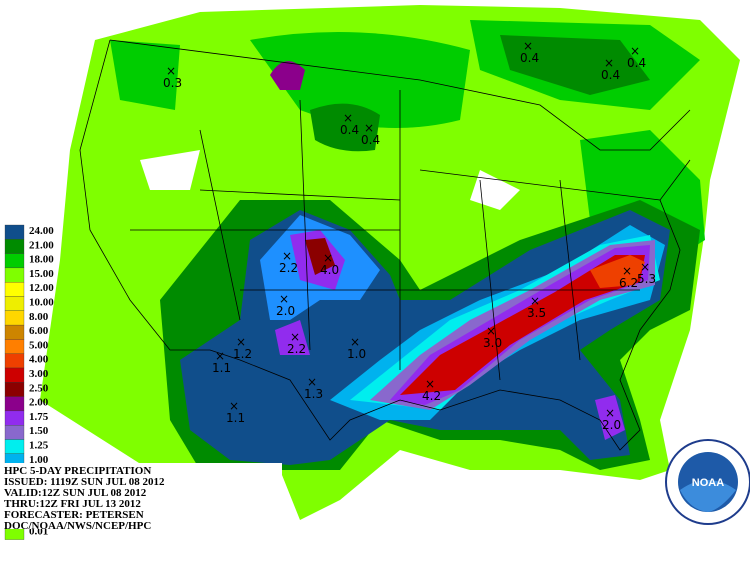 The height and width of the screenshot is (562, 750). I want to click on legend-label: 18.00, so click(41, 260).